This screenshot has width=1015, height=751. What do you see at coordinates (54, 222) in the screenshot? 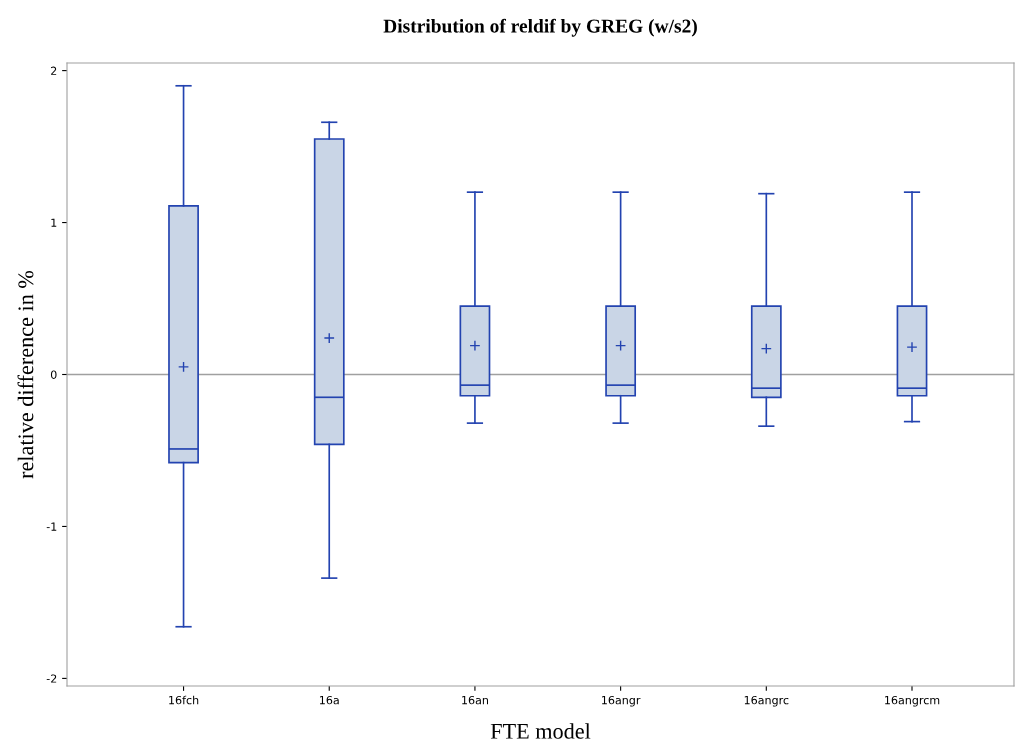
I see `y-tick-label: 1` at bounding box center [54, 222].